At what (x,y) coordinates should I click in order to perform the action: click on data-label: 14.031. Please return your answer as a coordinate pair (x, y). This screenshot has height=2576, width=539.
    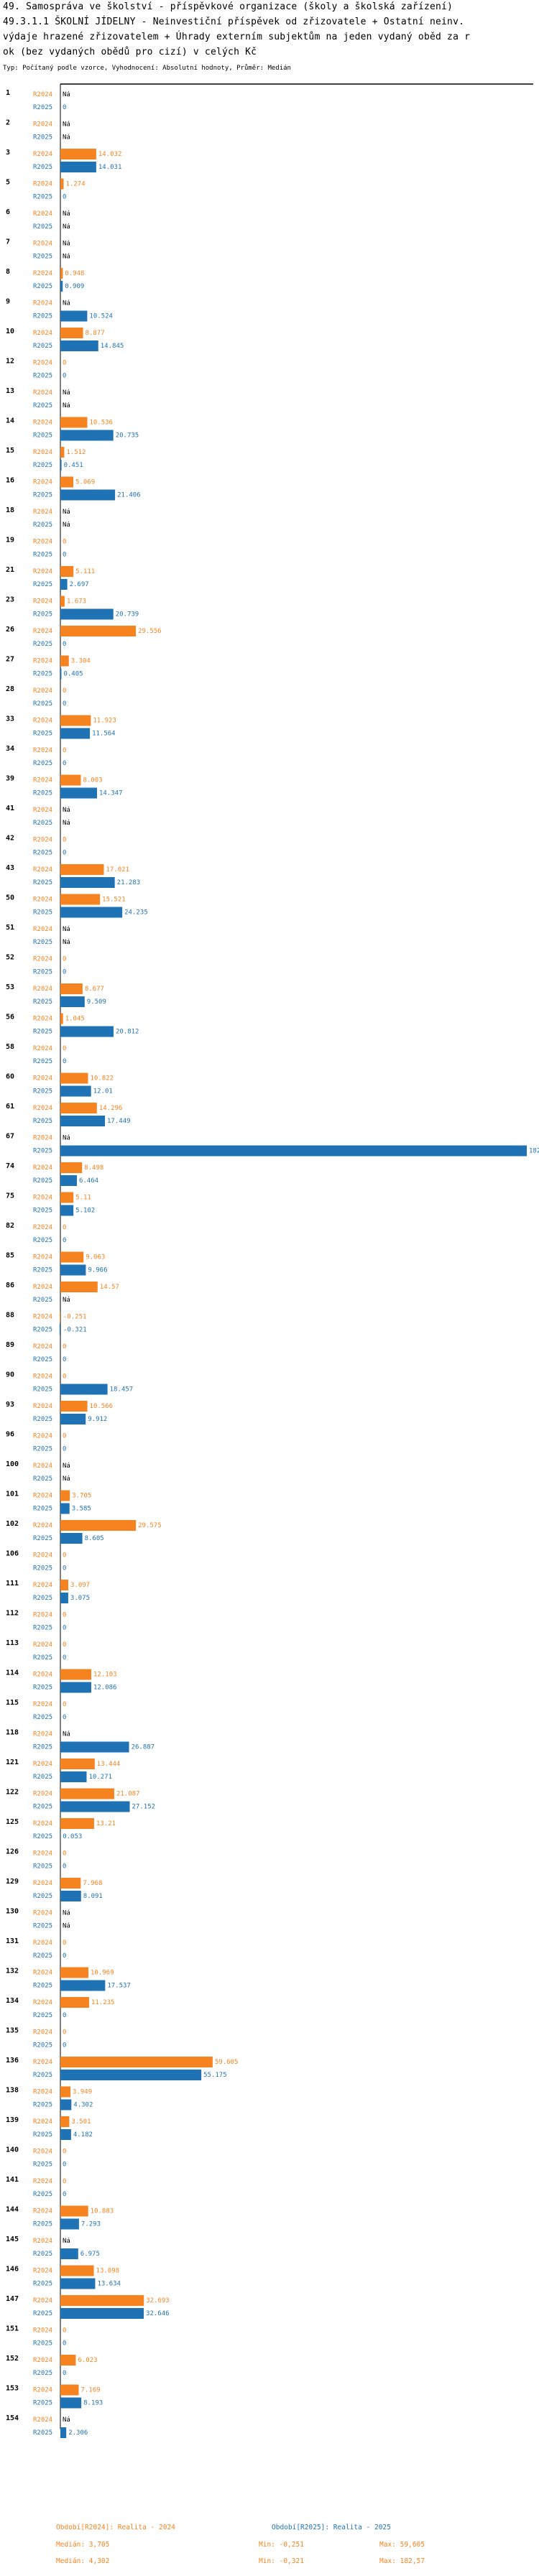
    Looking at the image, I should click on (110, 167).